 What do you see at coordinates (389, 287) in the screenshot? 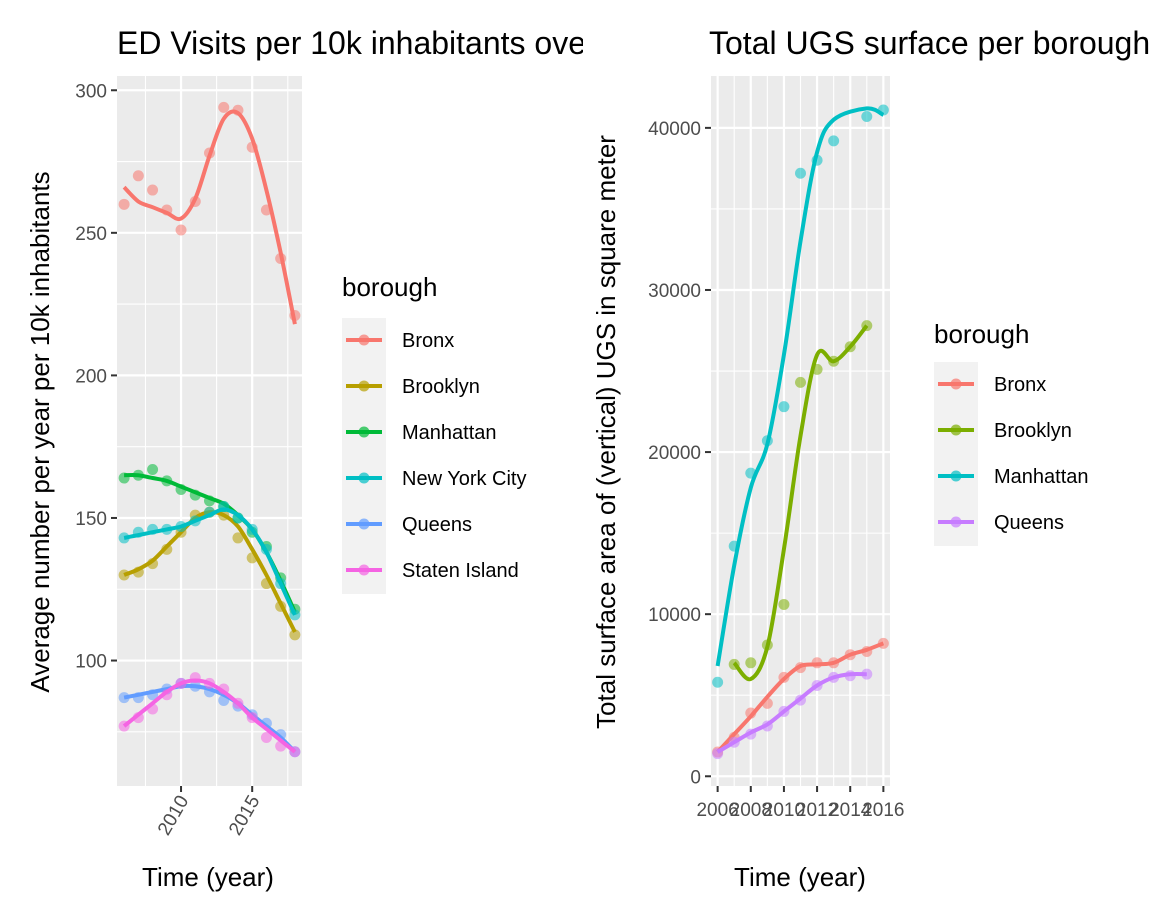
I see `chart1-legend-title: borough` at bounding box center [389, 287].